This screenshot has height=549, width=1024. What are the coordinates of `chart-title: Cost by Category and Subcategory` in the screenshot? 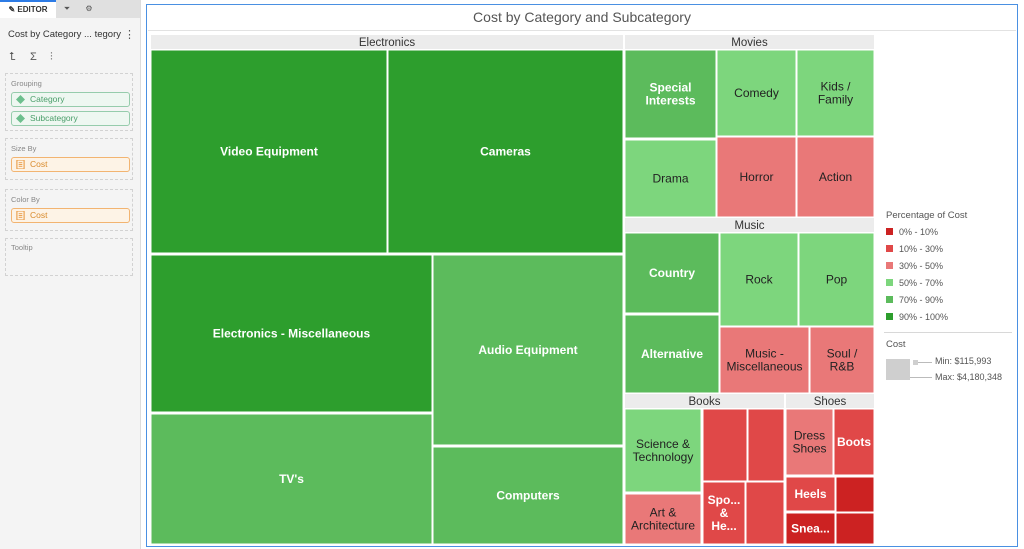 It's located at (582, 17).